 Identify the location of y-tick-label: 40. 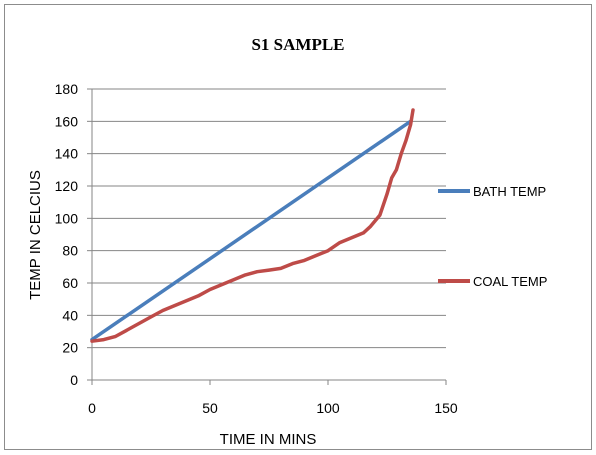
(70, 315).